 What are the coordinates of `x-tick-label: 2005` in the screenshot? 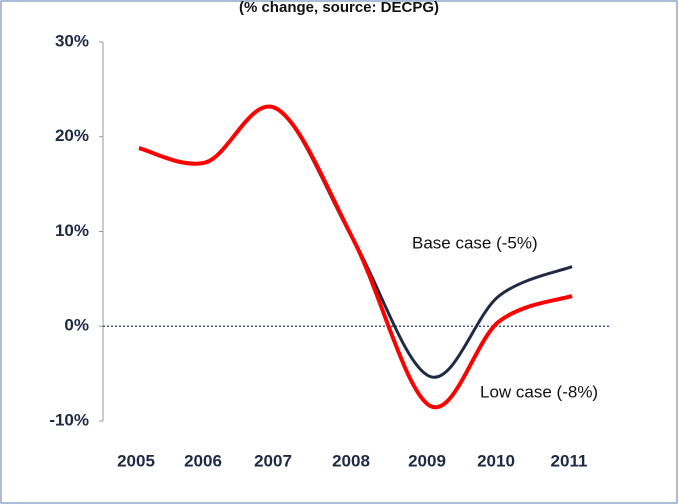 It's located at (136, 460).